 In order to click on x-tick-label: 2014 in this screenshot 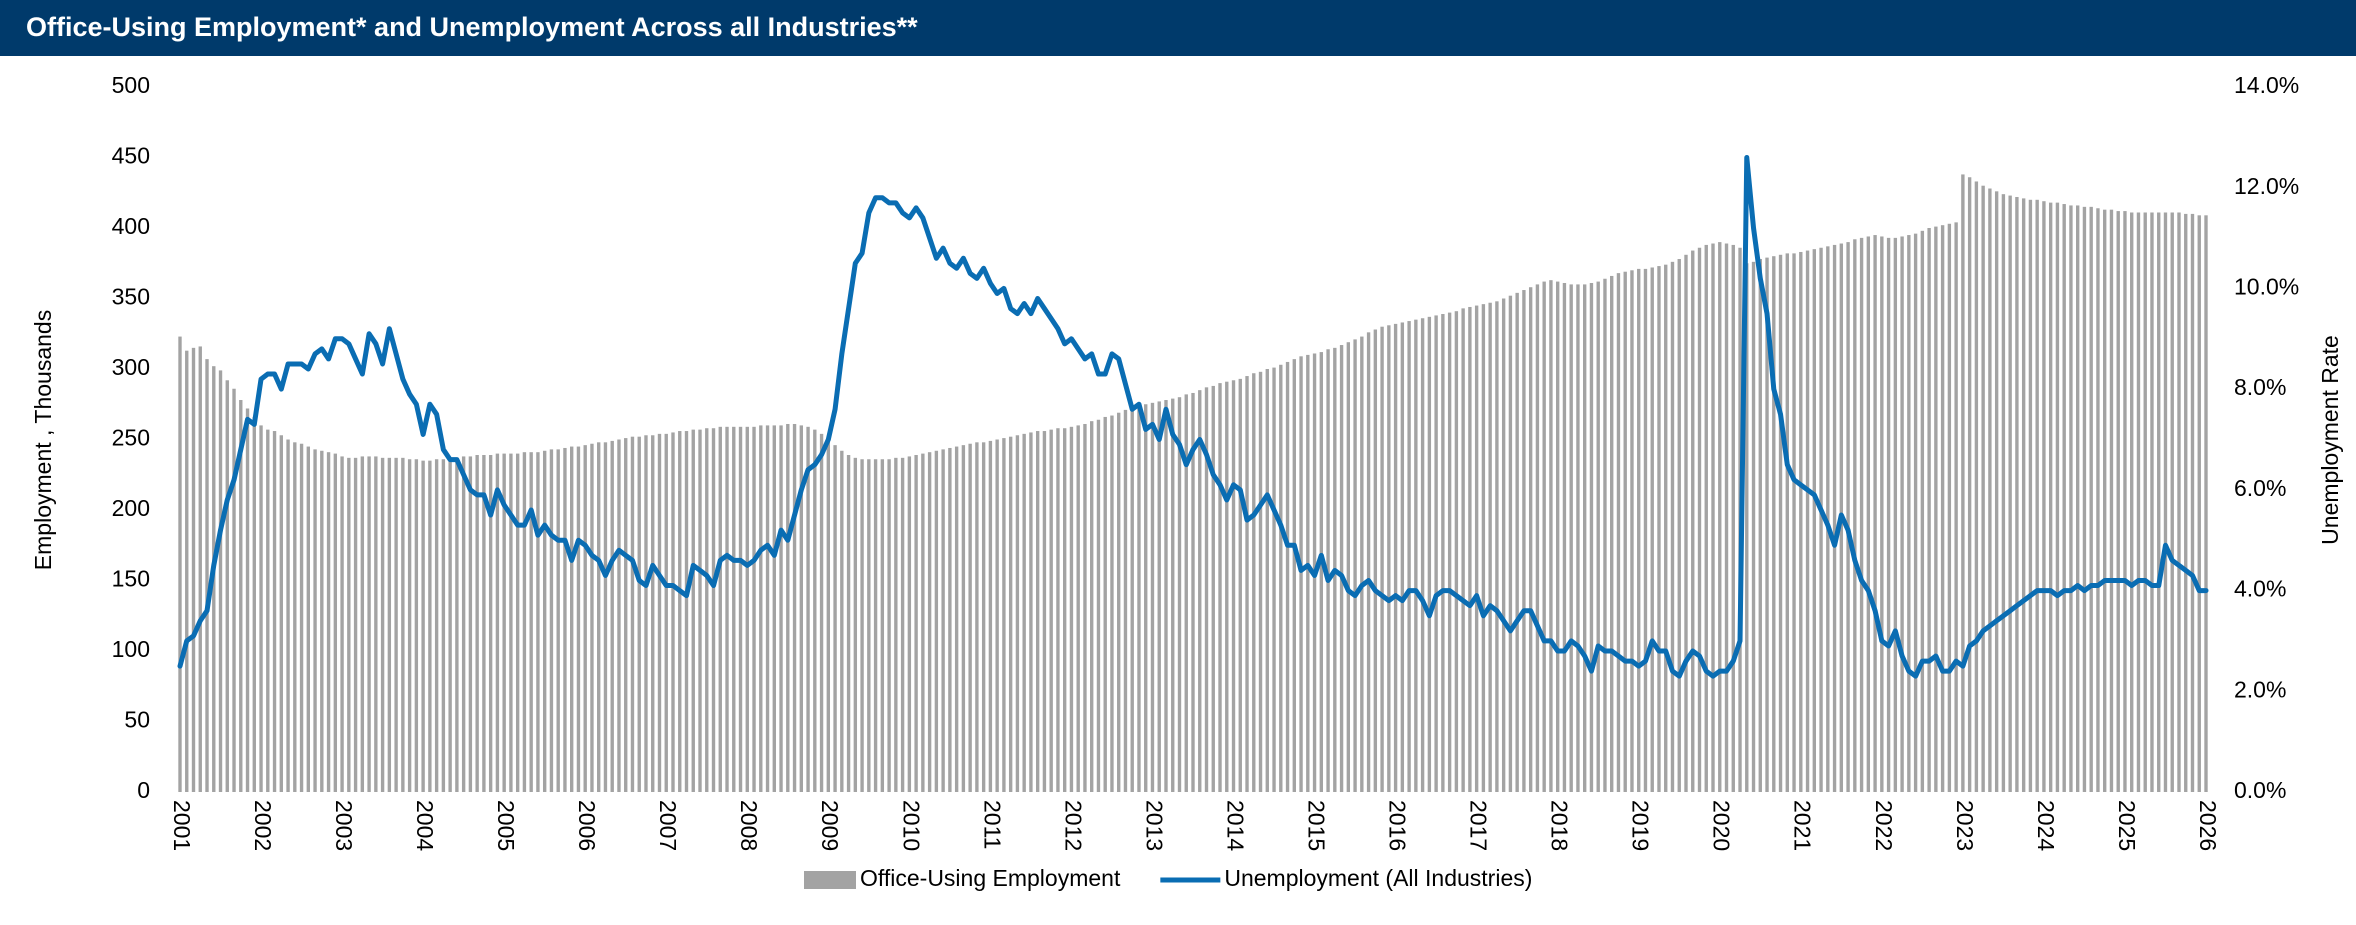, I will do `click(1235, 825)`.